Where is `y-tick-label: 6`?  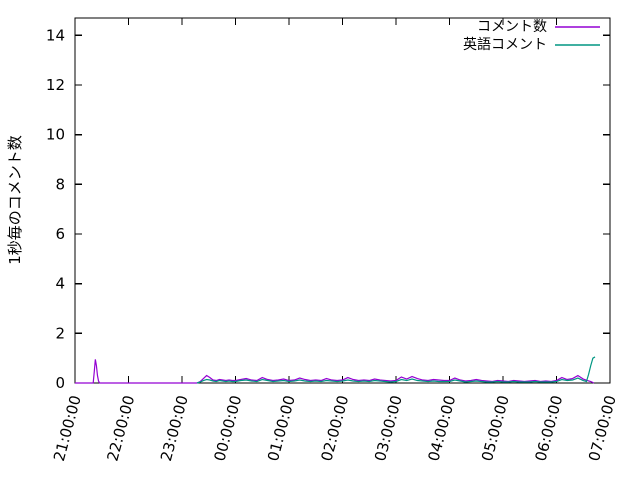 y-tick-label: 6 is located at coordinates (60, 234).